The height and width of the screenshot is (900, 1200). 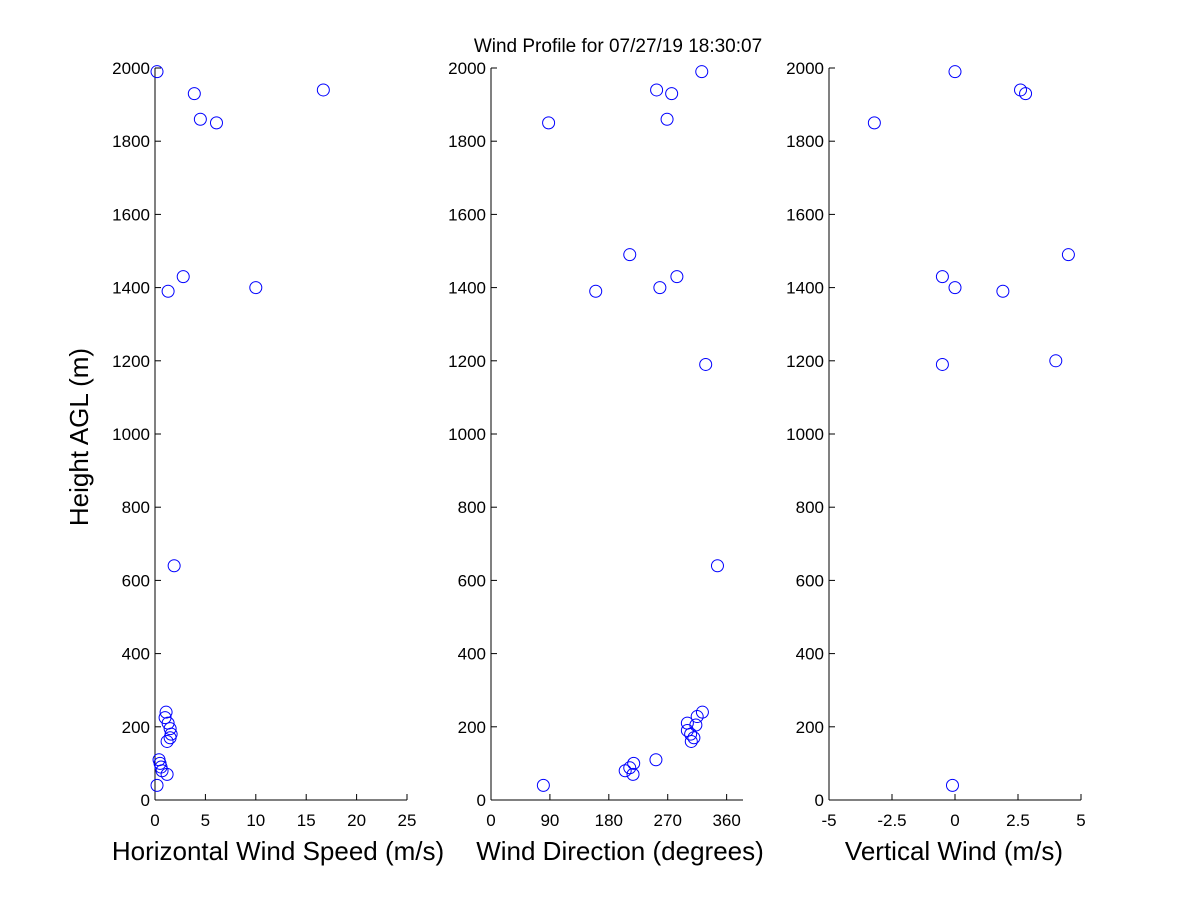 I want to click on direction-y-tick-label: 0, so click(x=481, y=800).